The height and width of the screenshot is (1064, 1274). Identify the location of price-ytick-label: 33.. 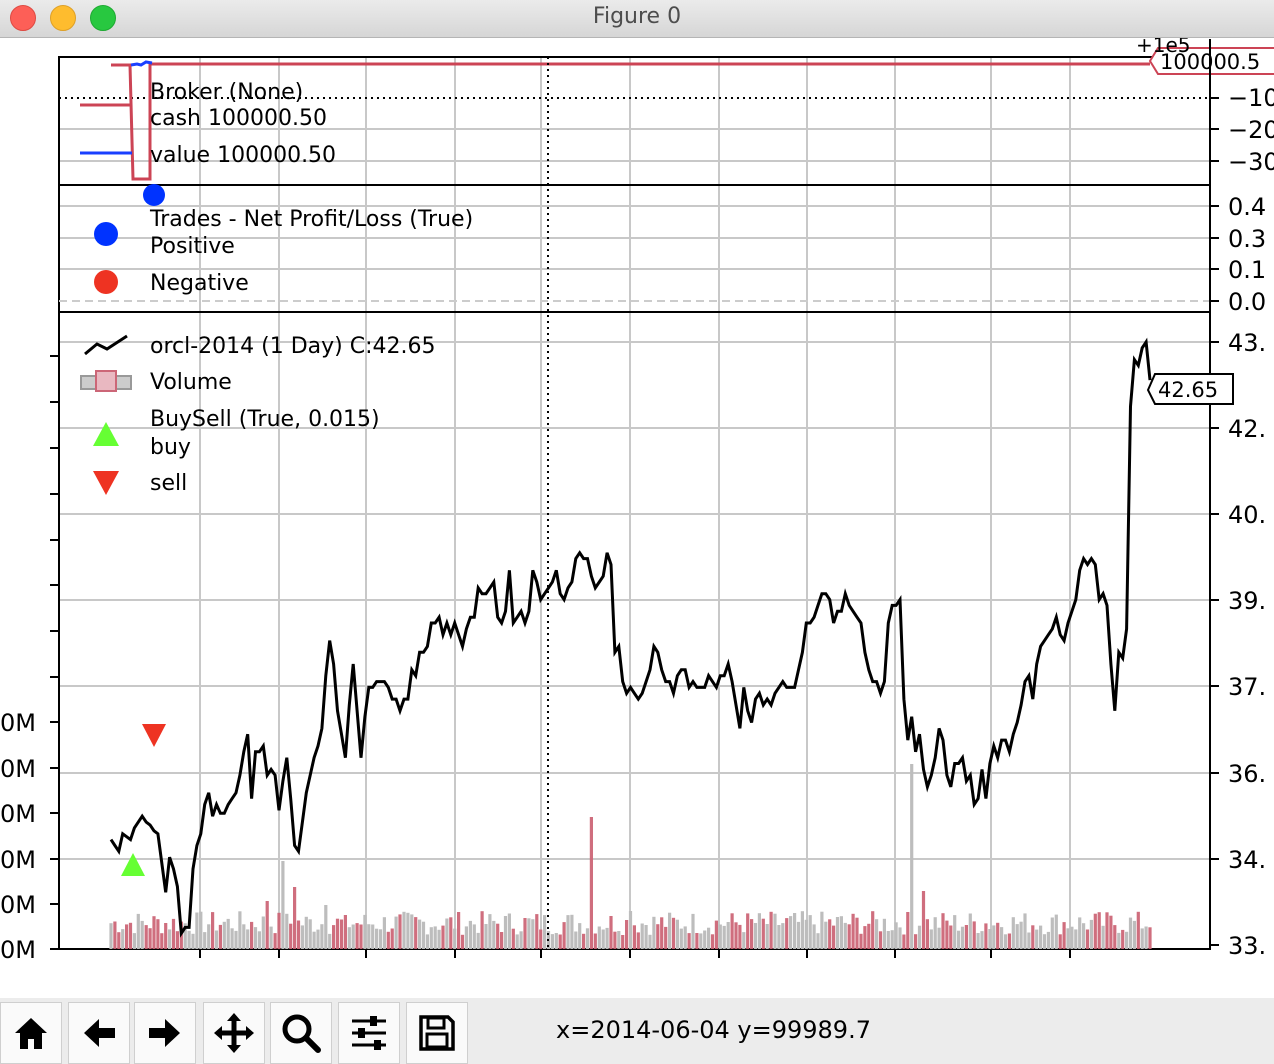
(1247, 946).